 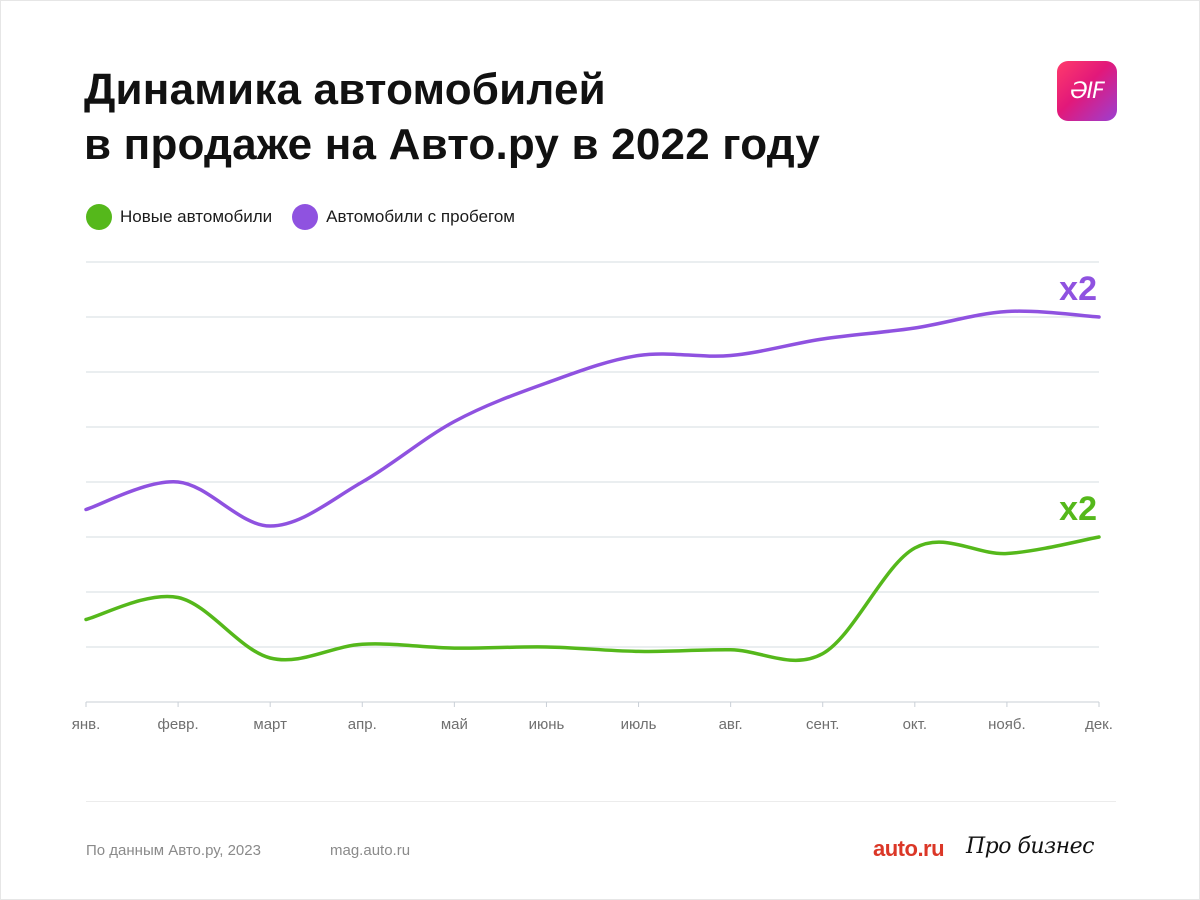 What do you see at coordinates (173, 850) in the screenshot?
I see `source-note: По данным Авто.ру, 2023` at bounding box center [173, 850].